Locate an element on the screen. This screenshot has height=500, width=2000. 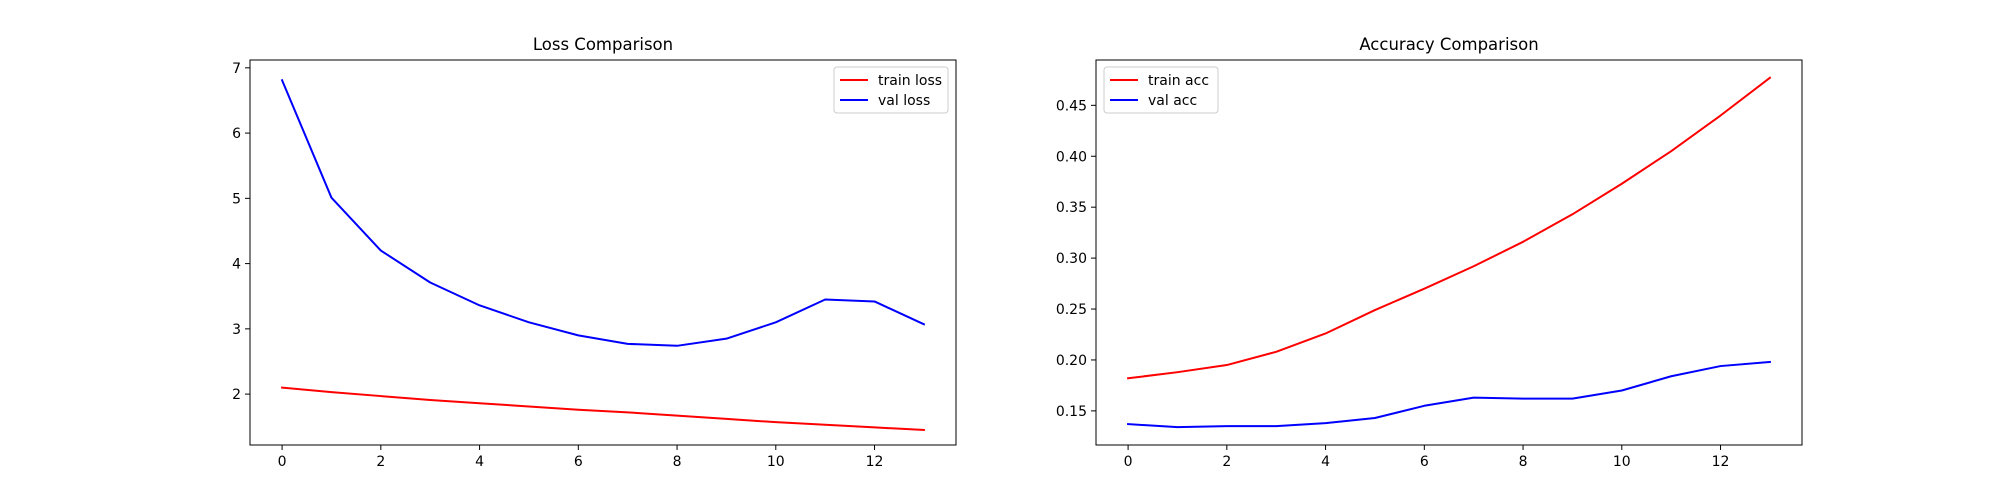
y-tick-label: 0.15 is located at coordinates (1071, 412).